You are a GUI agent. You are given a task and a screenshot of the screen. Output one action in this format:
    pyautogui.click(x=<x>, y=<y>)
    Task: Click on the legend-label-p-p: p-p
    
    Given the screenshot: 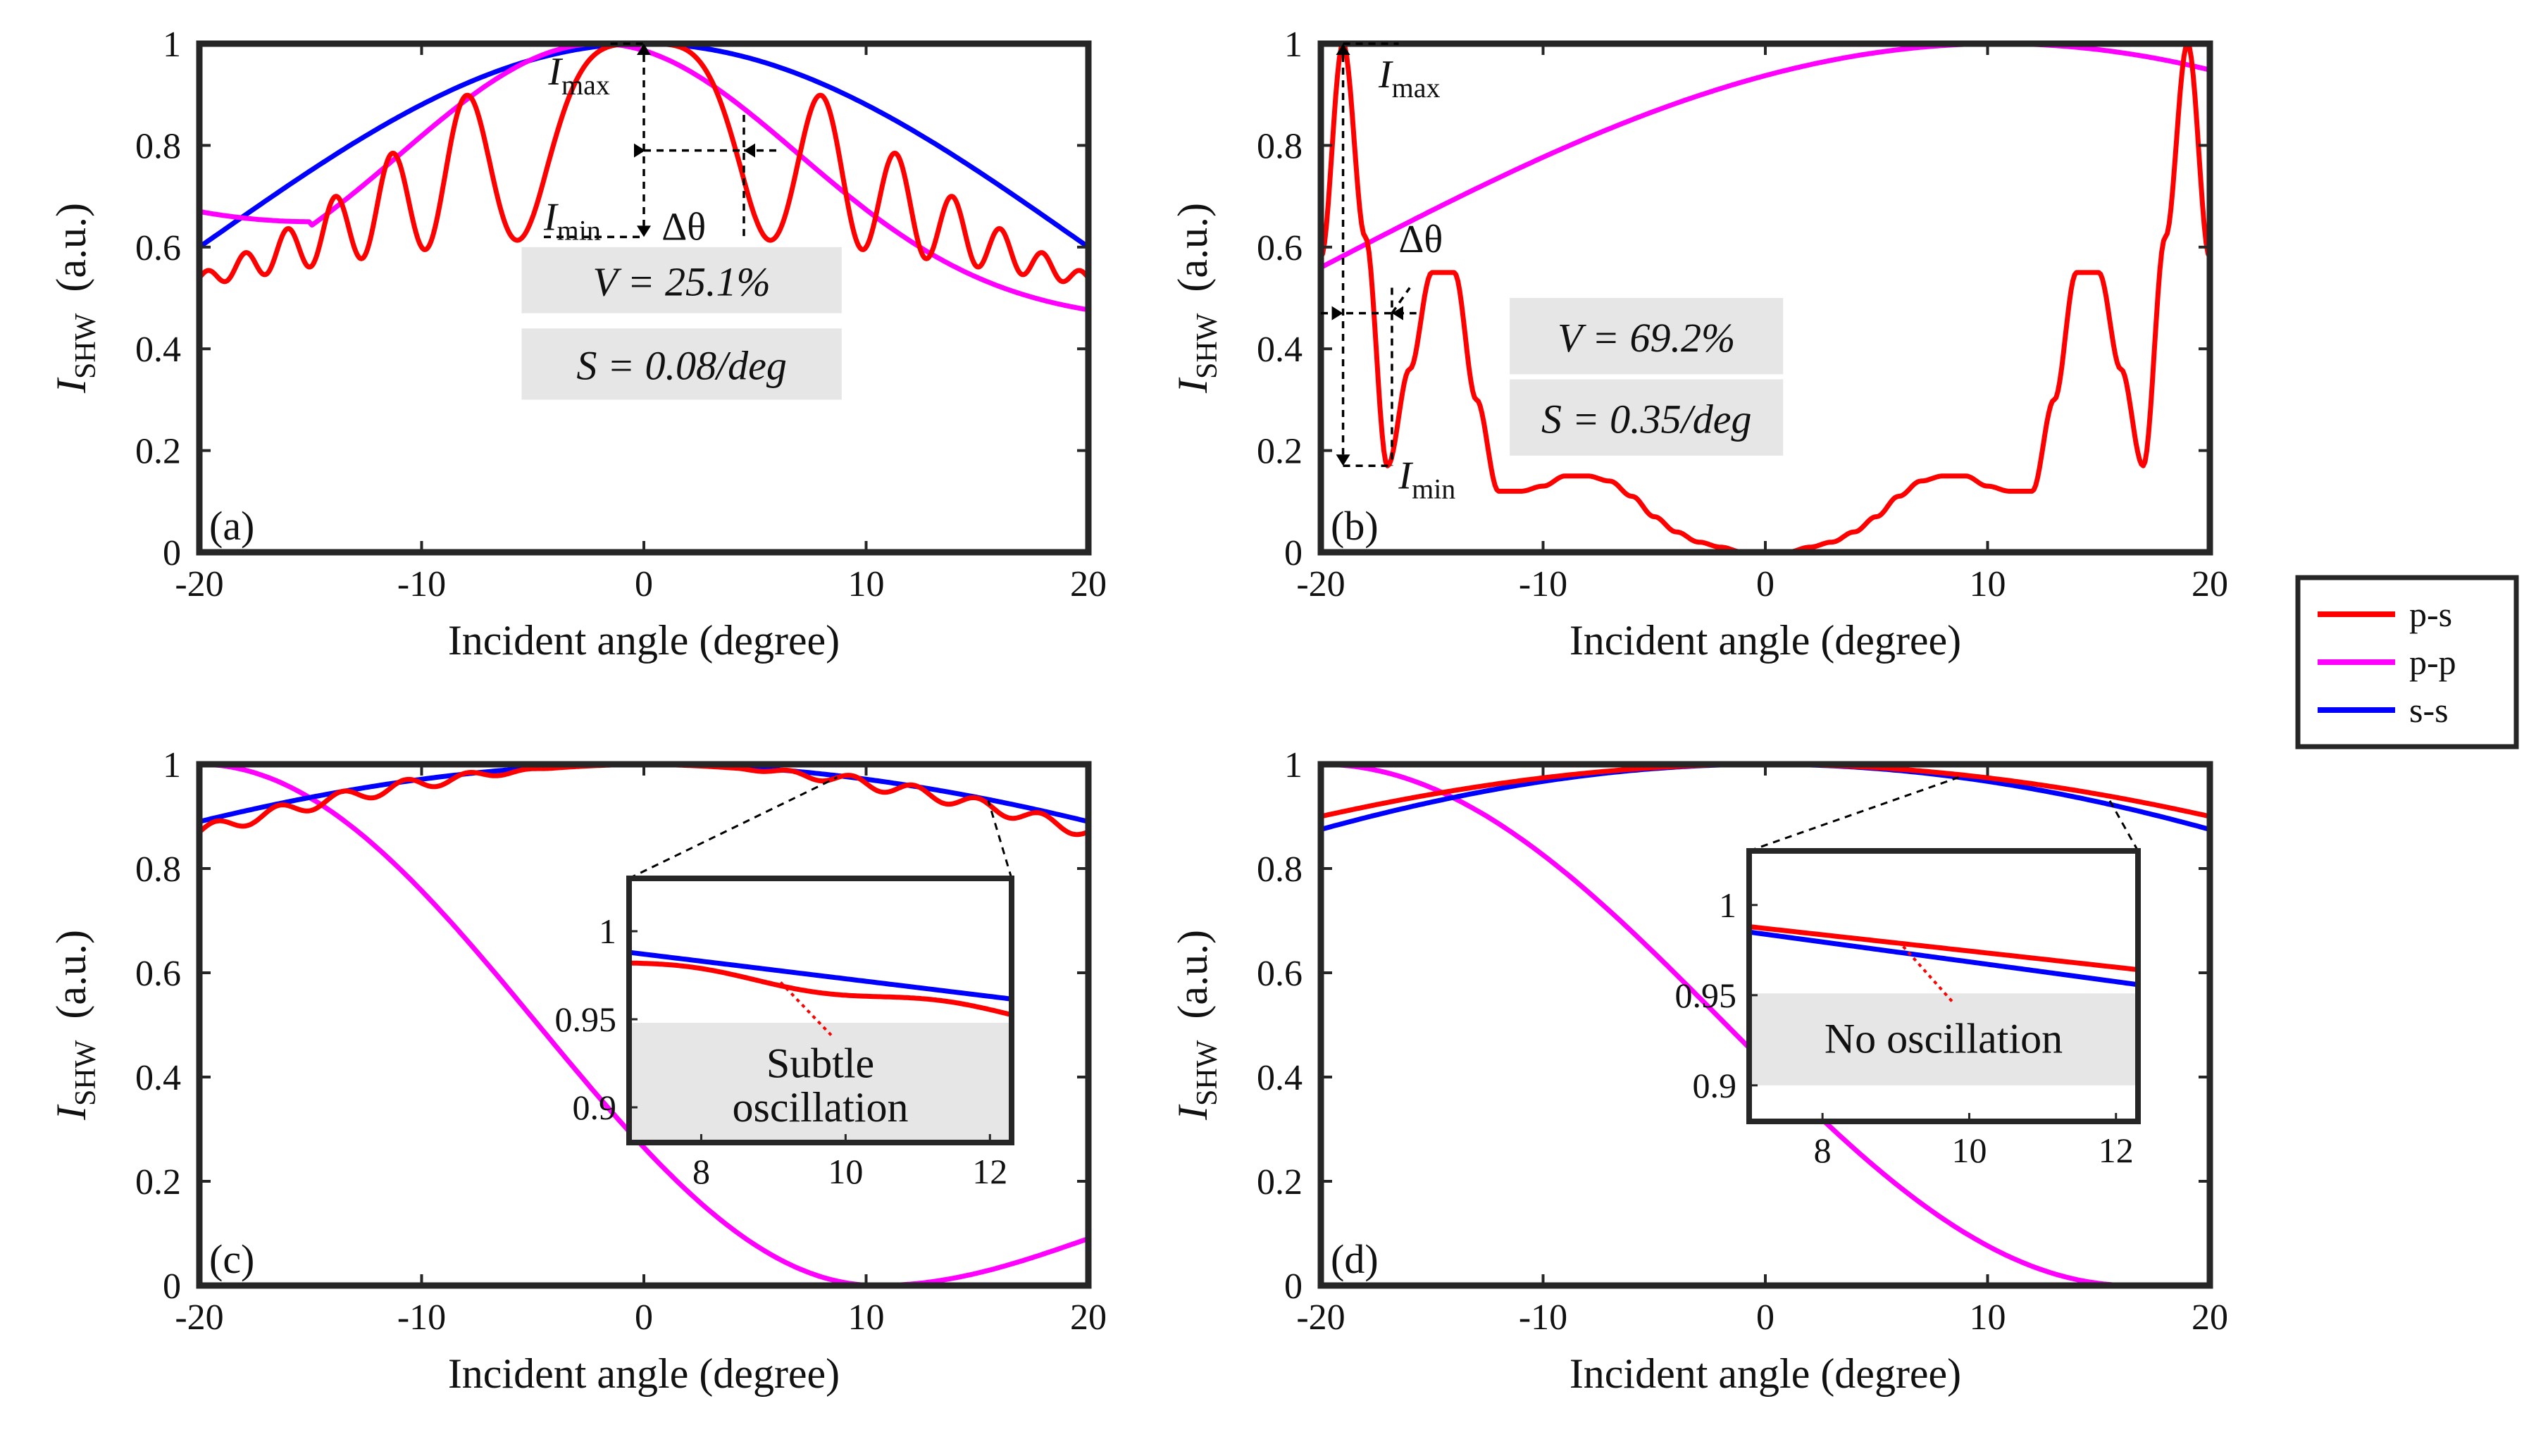 What is the action you would take?
    pyautogui.click(x=2432, y=662)
    